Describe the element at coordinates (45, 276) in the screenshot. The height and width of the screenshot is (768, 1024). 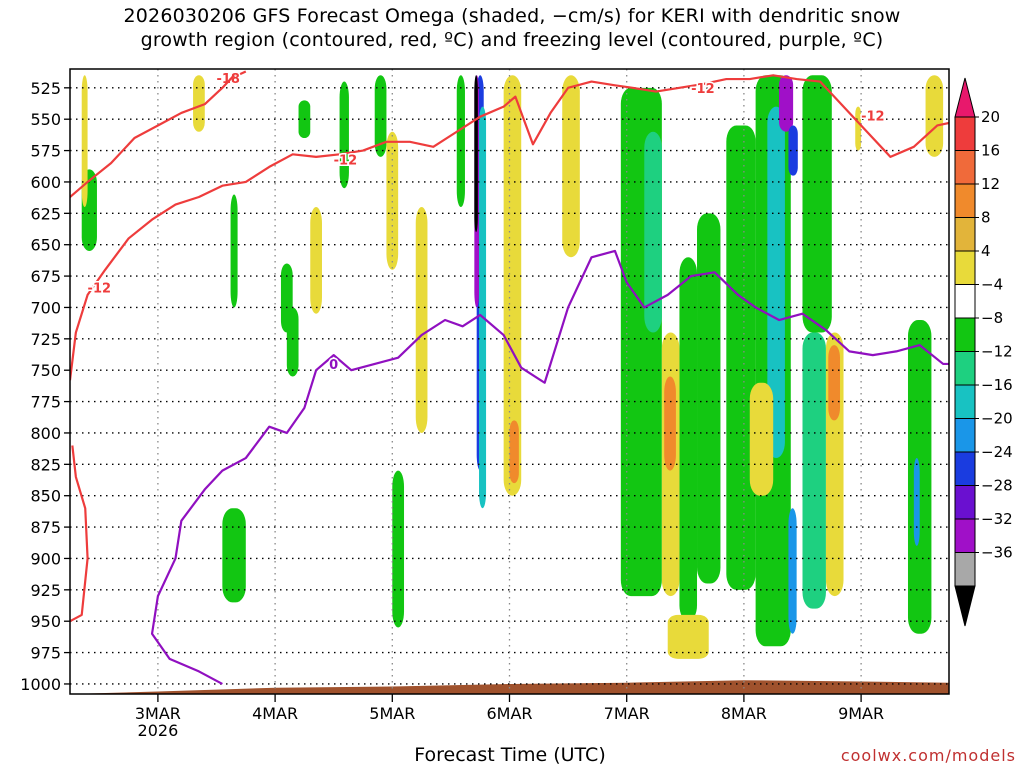
I see `y-tick-label: 675` at that location.